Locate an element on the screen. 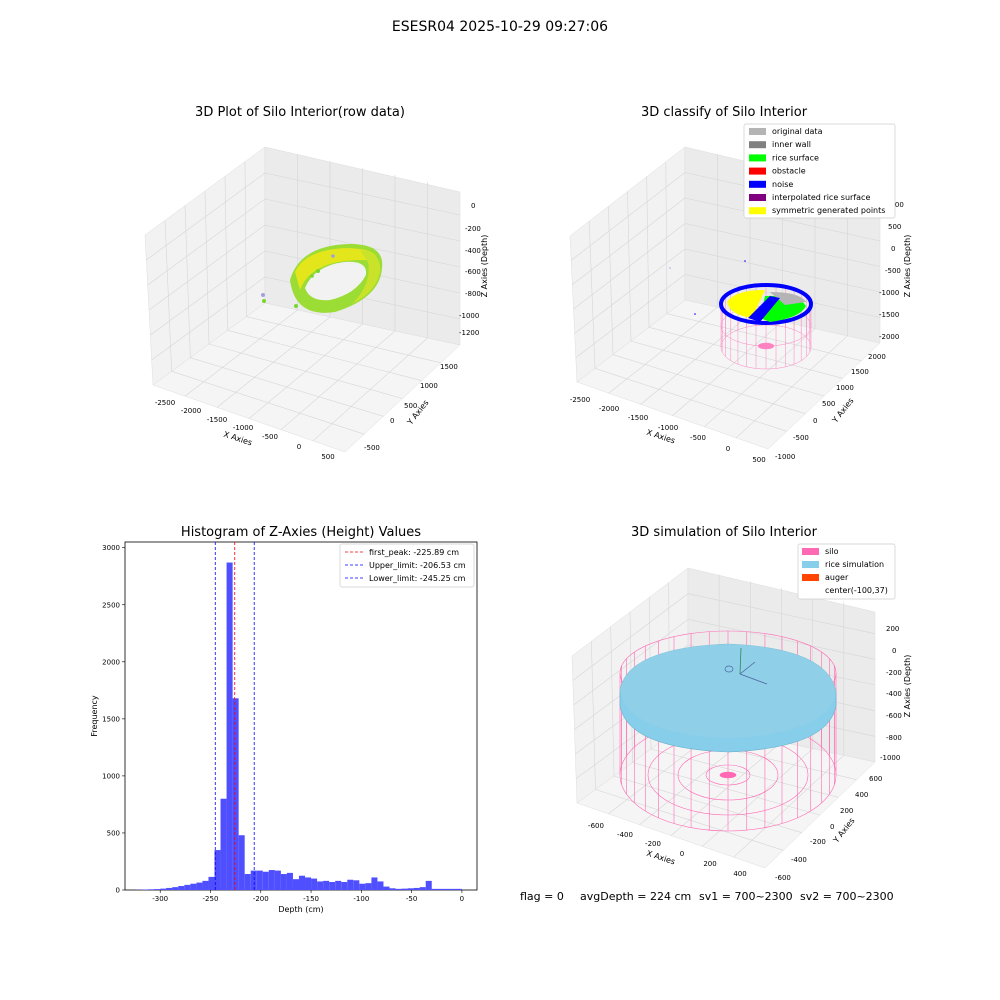  y-tick: 1500 is located at coordinates (111, 719).